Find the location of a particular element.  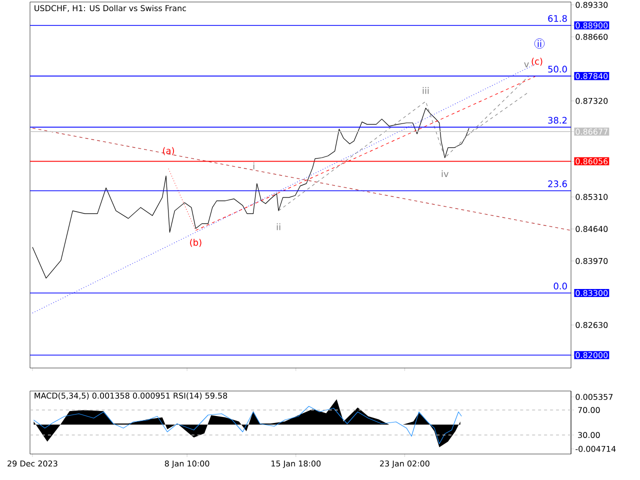

annotation: (a) is located at coordinates (168, 151).